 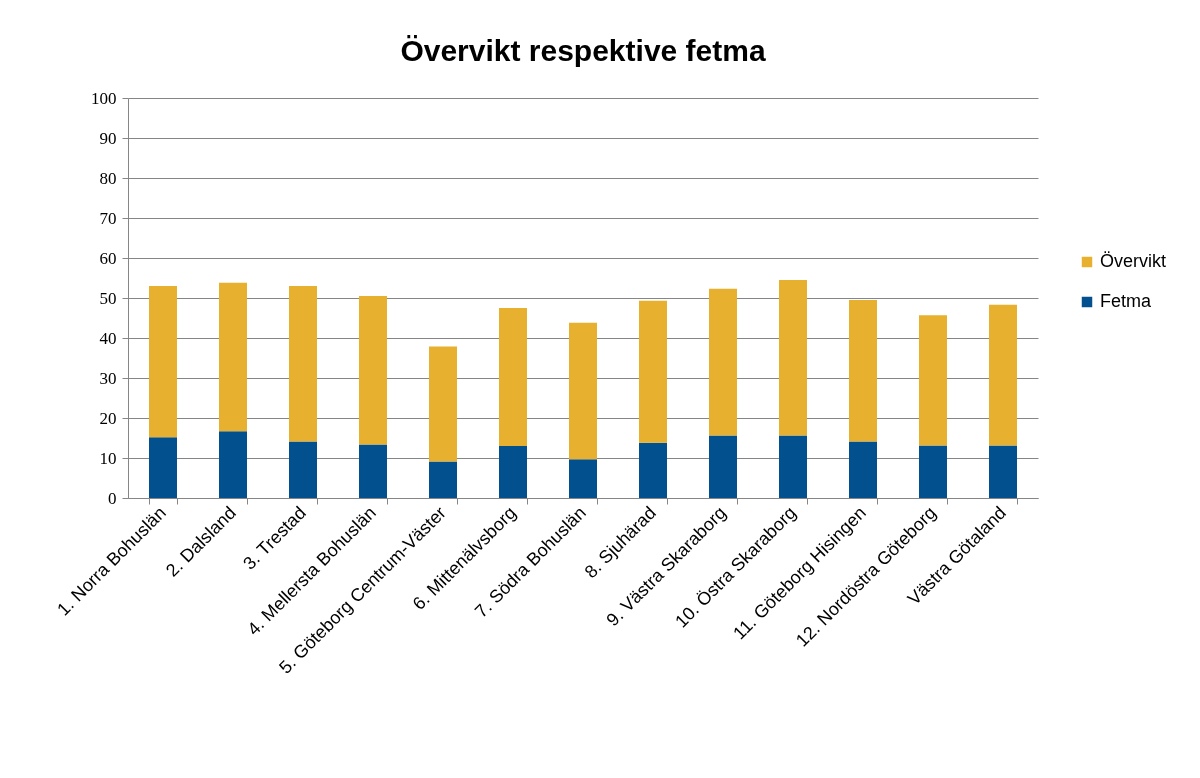 What do you see at coordinates (108, 378) in the screenshot?
I see `y-tick-label: 30` at bounding box center [108, 378].